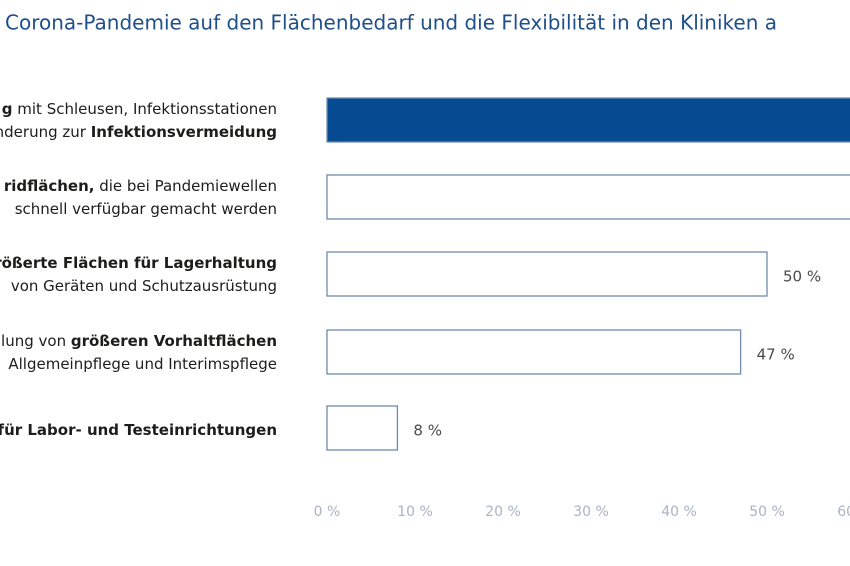 The width and height of the screenshot is (850, 566). Describe the element at coordinates (184, 132) in the screenshot. I see `label-run: Infektionsvermeidung` at that location.